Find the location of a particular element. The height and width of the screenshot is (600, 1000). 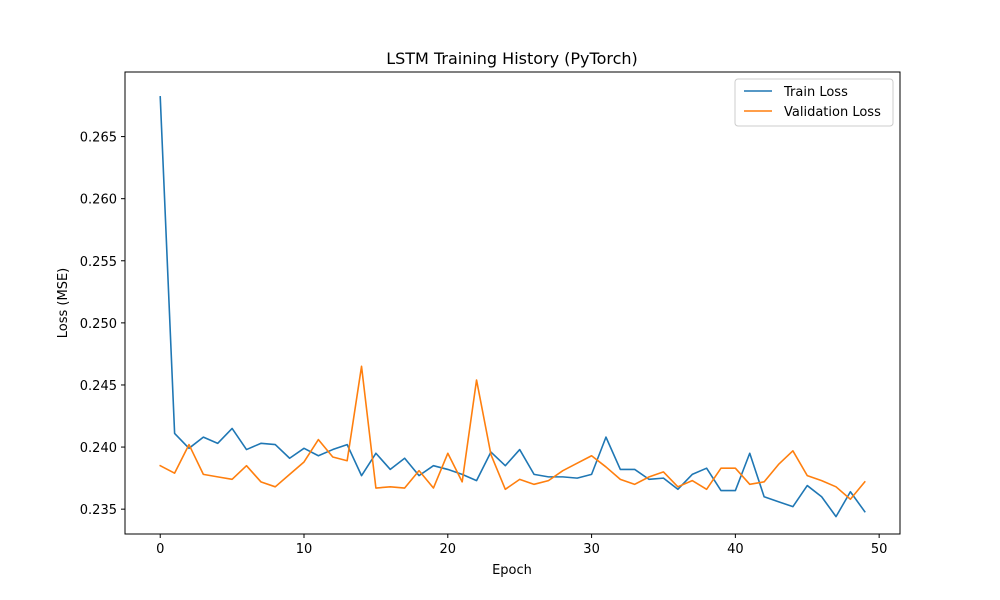

y-tick-label: 0.260 is located at coordinates (98, 200).